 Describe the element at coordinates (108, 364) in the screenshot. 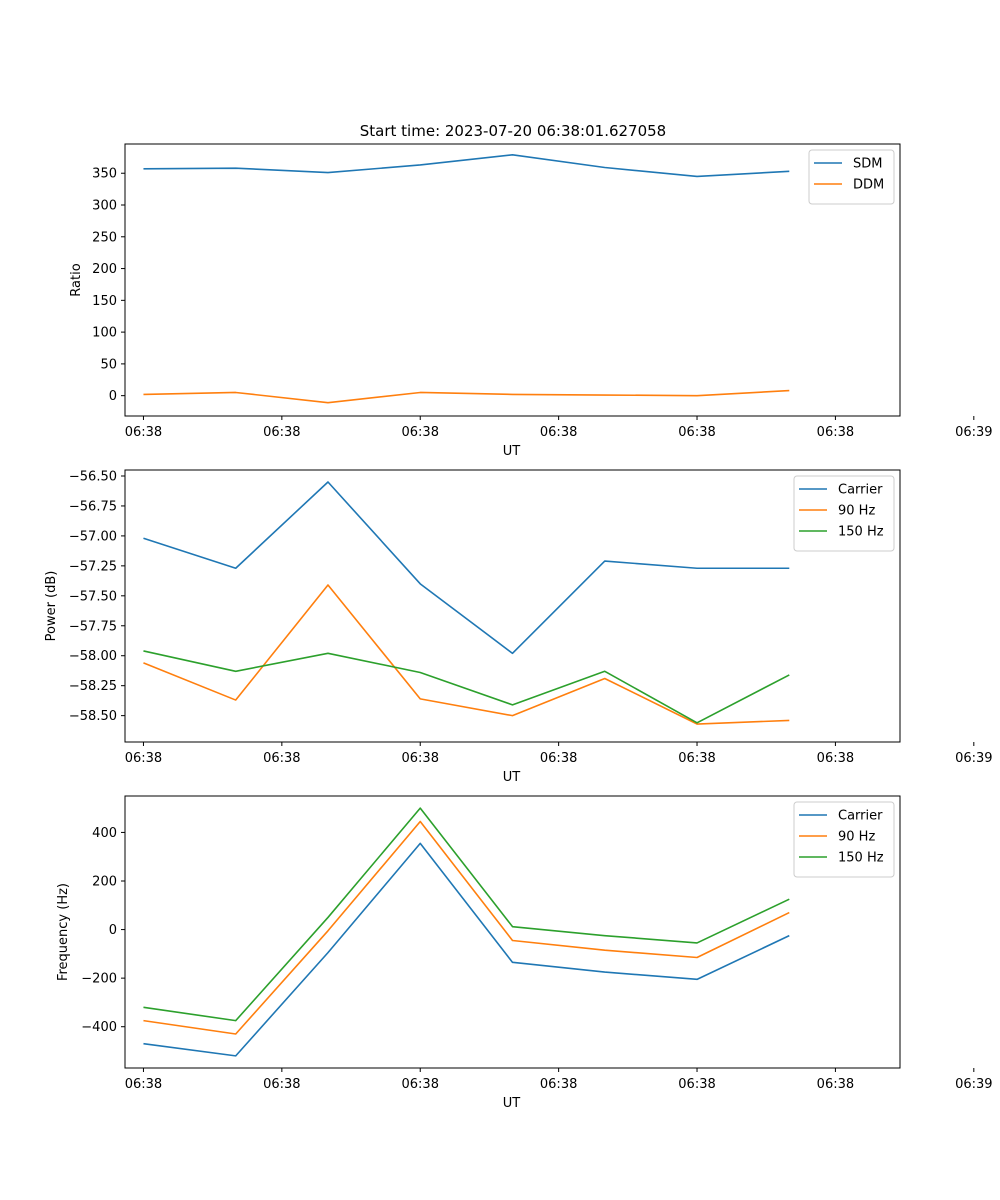

I see `y-tick-label: 50` at that location.